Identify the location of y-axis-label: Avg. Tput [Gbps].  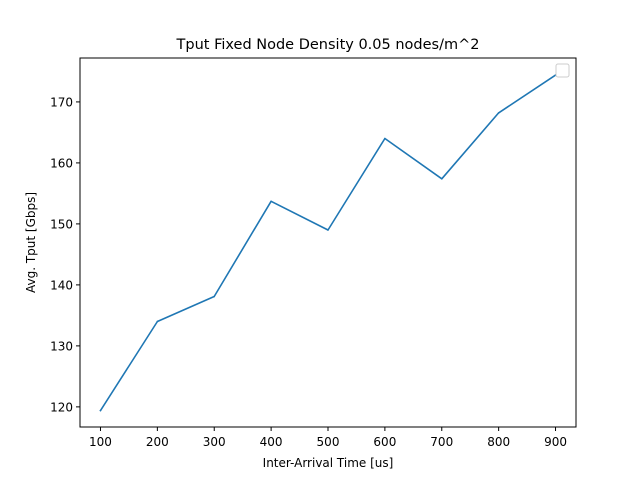
(31, 242).